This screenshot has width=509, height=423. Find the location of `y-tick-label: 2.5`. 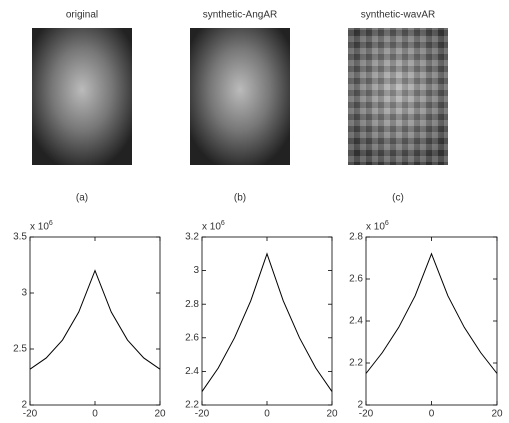

y-tick-label: 2.5 is located at coordinates (20, 349).